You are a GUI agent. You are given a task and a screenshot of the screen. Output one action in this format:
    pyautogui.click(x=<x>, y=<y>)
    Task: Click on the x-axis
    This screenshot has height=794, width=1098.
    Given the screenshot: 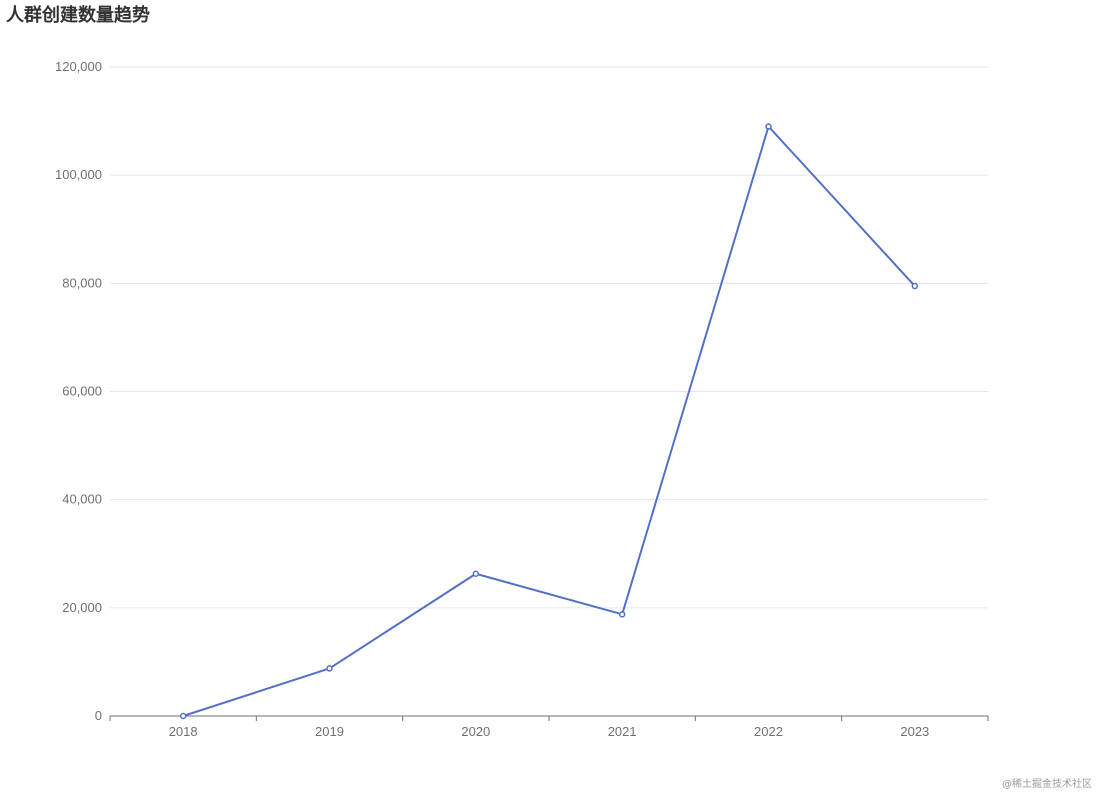 What is the action you would take?
    pyautogui.click(x=549, y=718)
    